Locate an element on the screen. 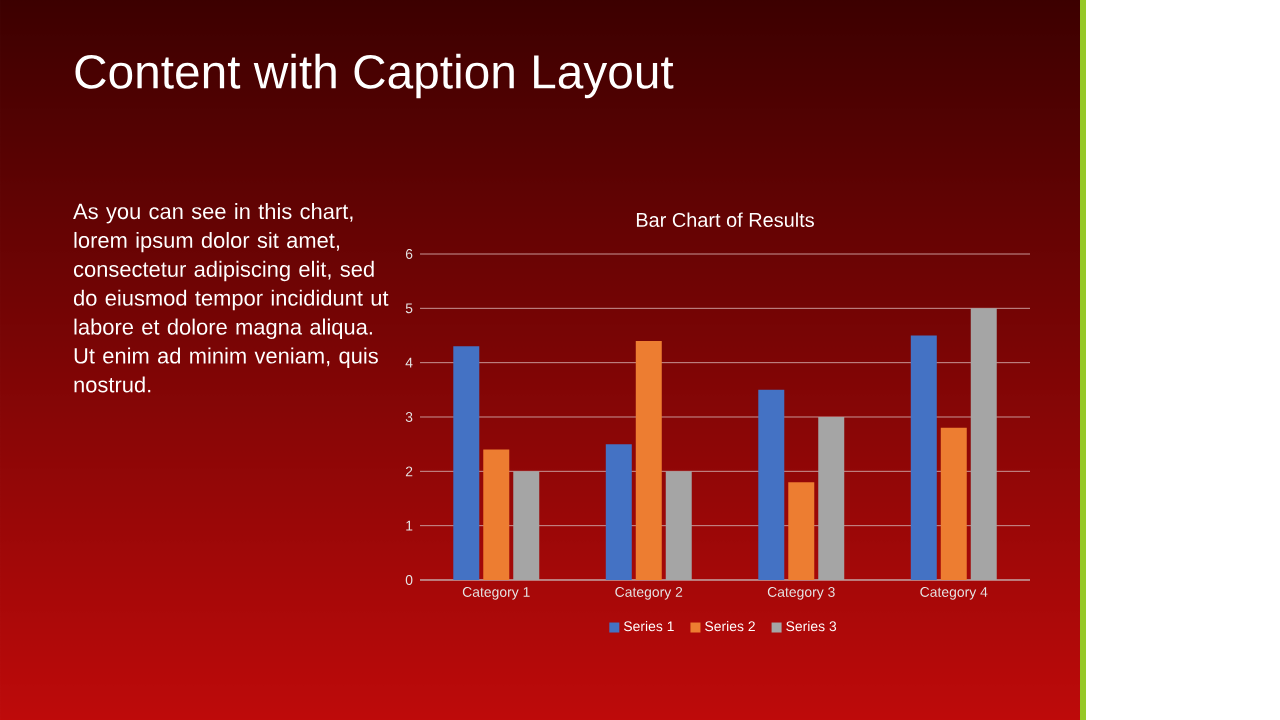 This screenshot has width=1280, height=720. chart-title: Bar Chart of Results is located at coordinates (725, 220).